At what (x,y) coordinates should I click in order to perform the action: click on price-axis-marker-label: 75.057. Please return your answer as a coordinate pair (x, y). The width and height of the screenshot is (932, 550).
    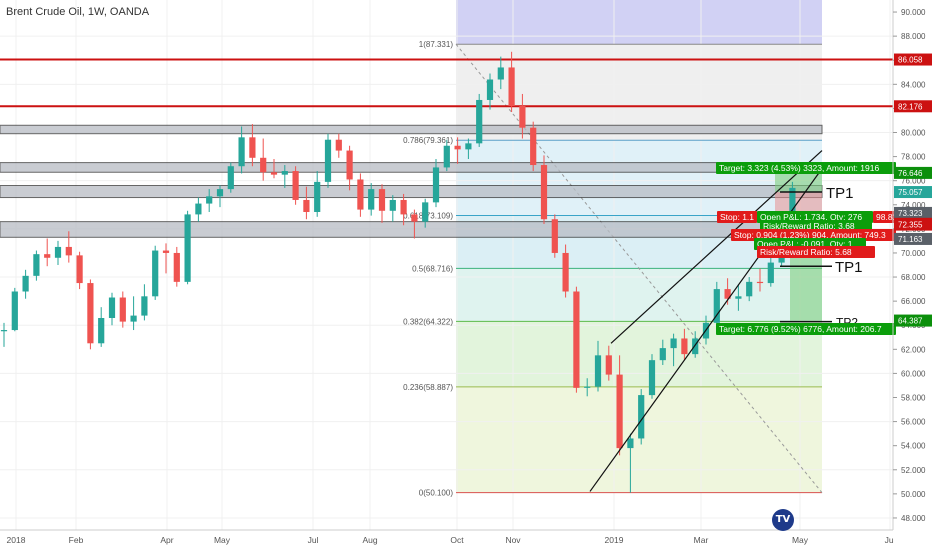
    Looking at the image, I should click on (910, 192).